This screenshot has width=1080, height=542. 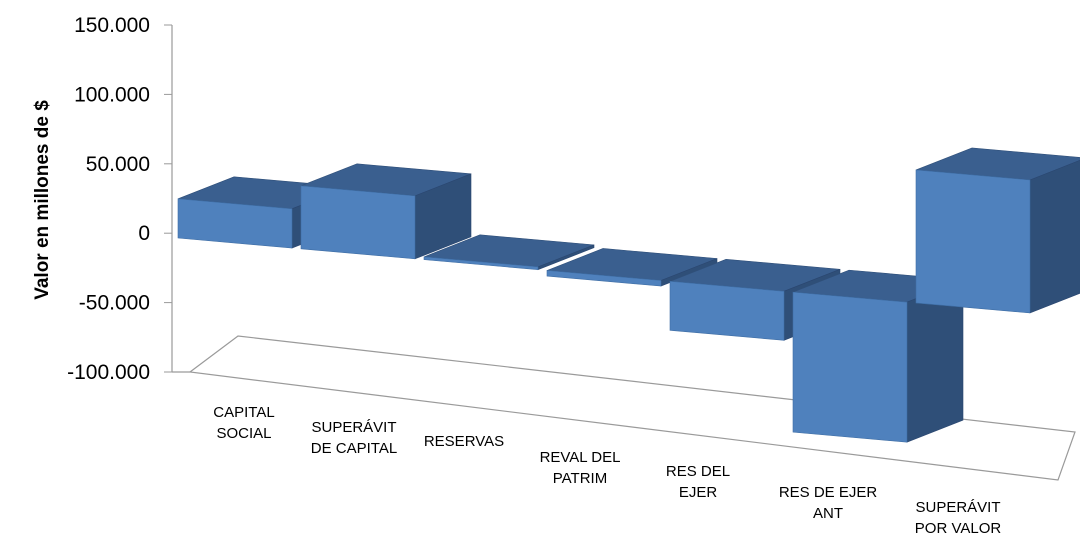 What do you see at coordinates (580, 457) in the screenshot?
I see `x-category-label-line: REVAL DEL` at bounding box center [580, 457].